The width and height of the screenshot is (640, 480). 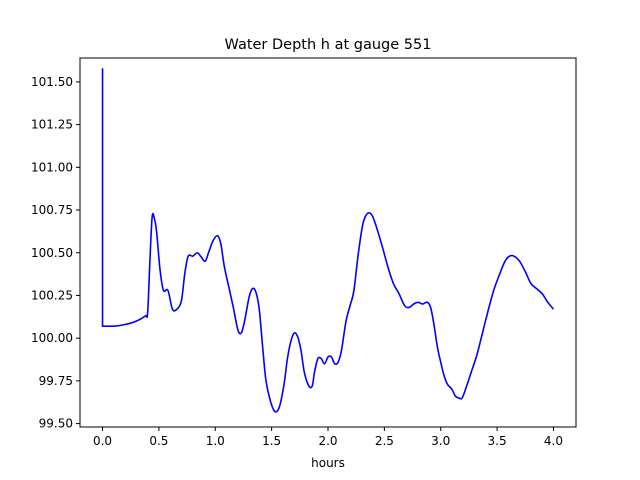 What do you see at coordinates (215, 441) in the screenshot?
I see `x-tick-label: 1.0` at bounding box center [215, 441].